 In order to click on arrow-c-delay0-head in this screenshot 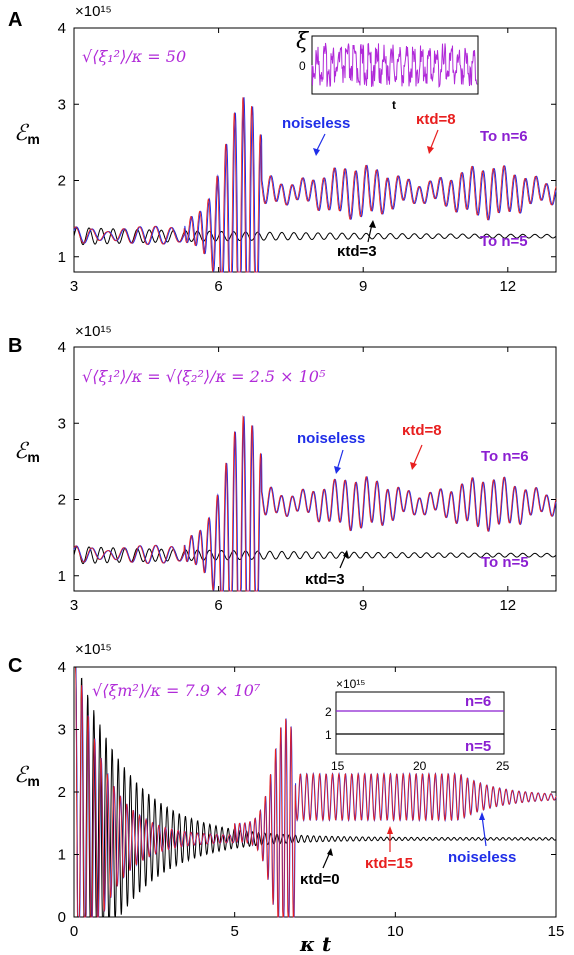, I will do `click(330, 852)`.